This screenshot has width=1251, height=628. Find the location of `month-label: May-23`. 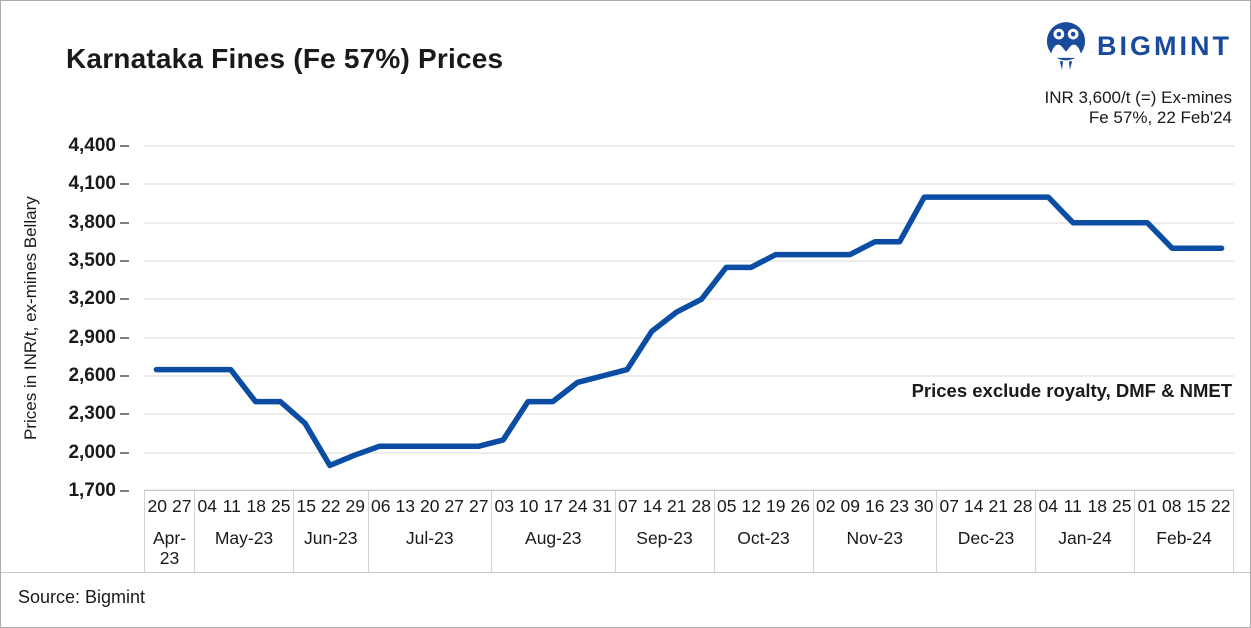

month-label: May-23 is located at coordinates (244, 538).